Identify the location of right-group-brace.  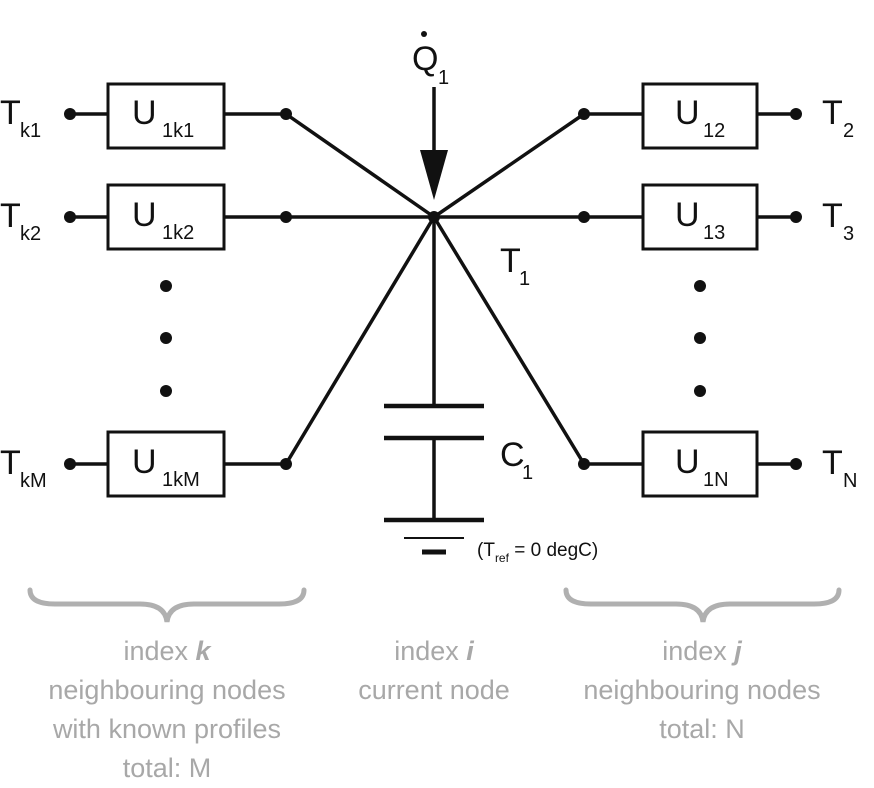
(702, 605).